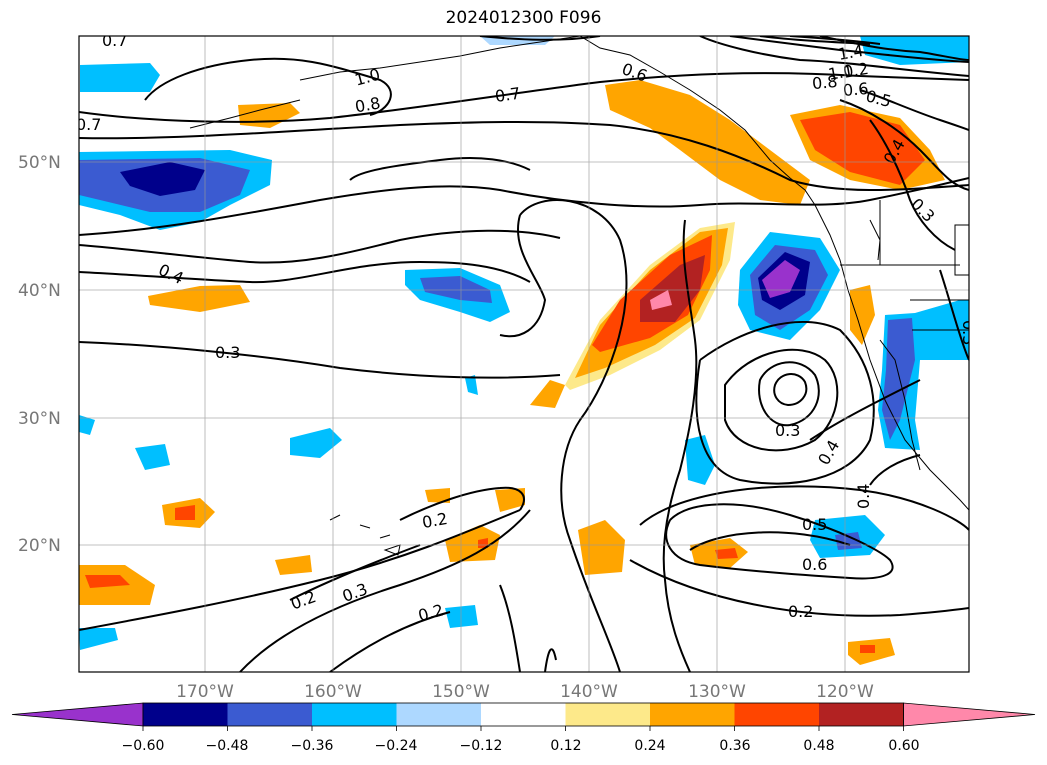 This screenshot has width=1047, height=765. I want to click on colorbar-tick-label: 0.24, so click(649, 746).